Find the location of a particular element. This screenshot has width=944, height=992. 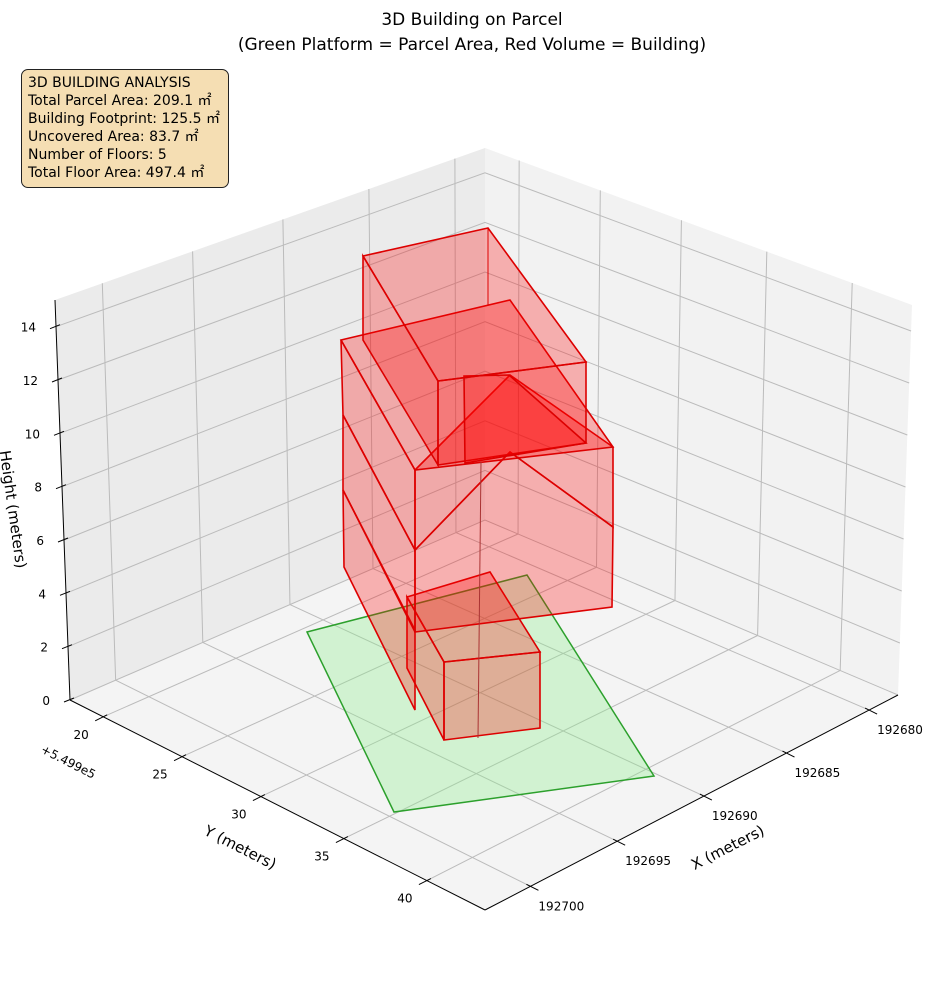

z-tick-label: 14 is located at coordinates (28, 328).